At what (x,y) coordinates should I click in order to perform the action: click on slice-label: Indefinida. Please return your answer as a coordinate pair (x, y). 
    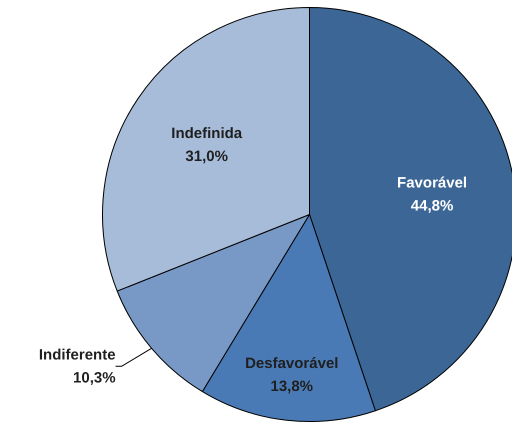
    Looking at the image, I should click on (207, 133).